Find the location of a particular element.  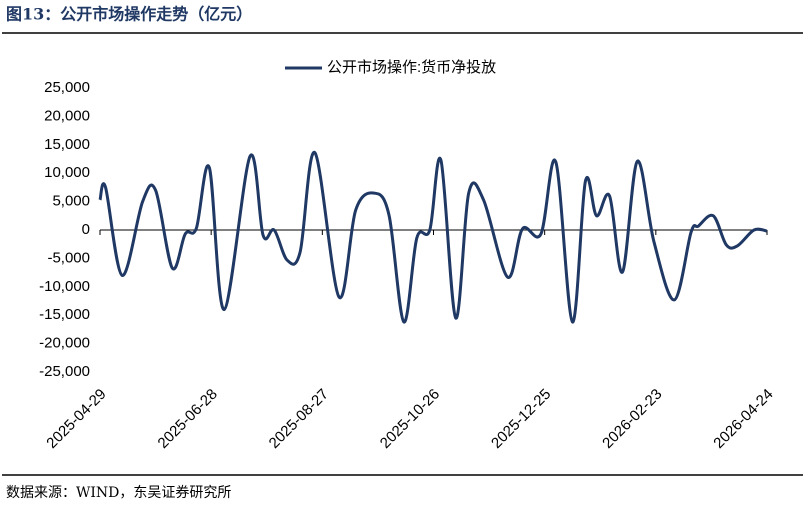

y-tick-label: -25,000 is located at coordinates (64, 371).